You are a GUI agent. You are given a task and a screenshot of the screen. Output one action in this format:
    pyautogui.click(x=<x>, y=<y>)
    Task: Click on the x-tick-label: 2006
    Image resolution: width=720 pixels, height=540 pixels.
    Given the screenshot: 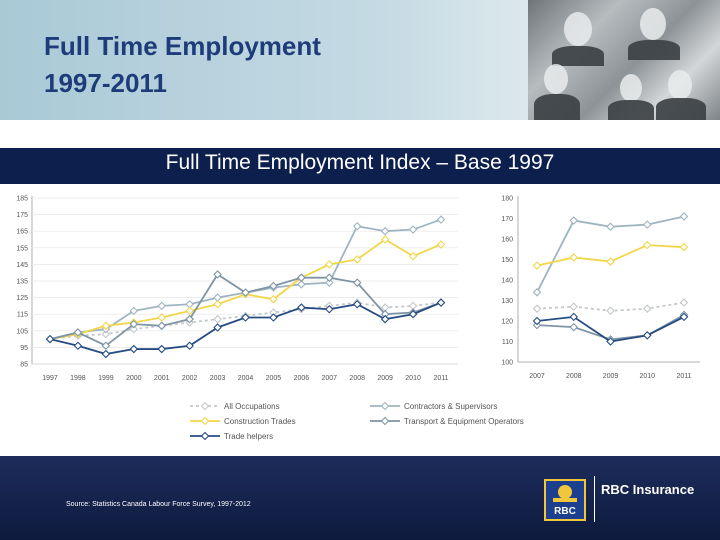 What is the action you would take?
    pyautogui.click(x=302, y=378)
    